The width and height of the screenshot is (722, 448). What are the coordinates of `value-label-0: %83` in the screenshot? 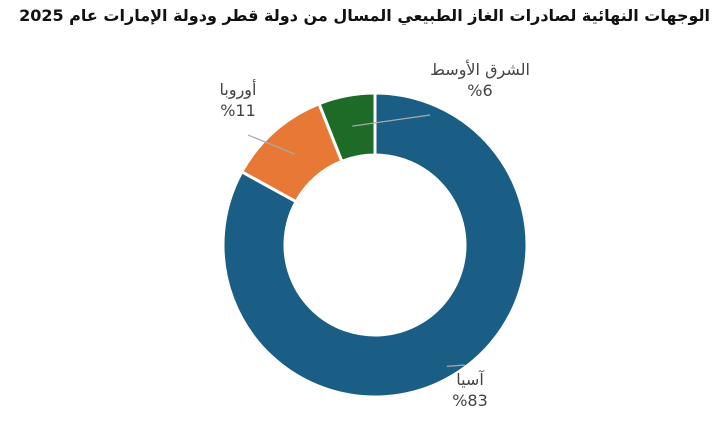 It's located at (470, 400).